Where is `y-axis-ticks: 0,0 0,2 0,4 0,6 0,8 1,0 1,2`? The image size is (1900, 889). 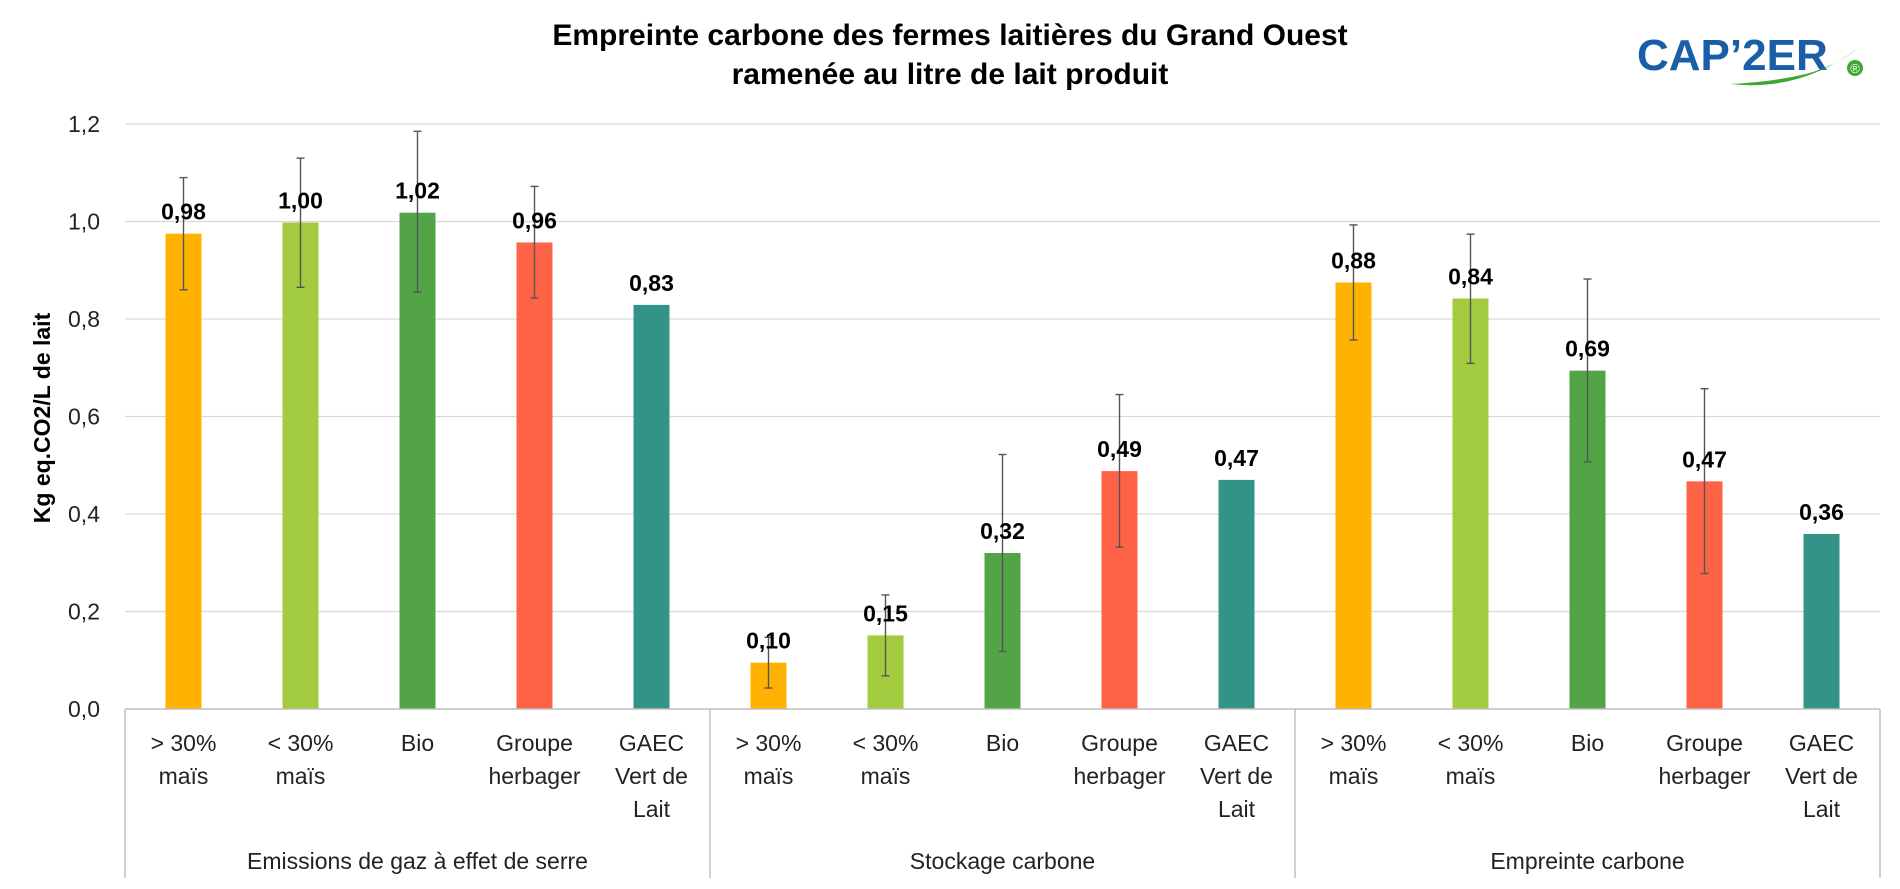
y-axis-ticks: 0,0 0,2 0,4 0,6 0,8 1,0 1,2 is located at coordinates (84, 416).